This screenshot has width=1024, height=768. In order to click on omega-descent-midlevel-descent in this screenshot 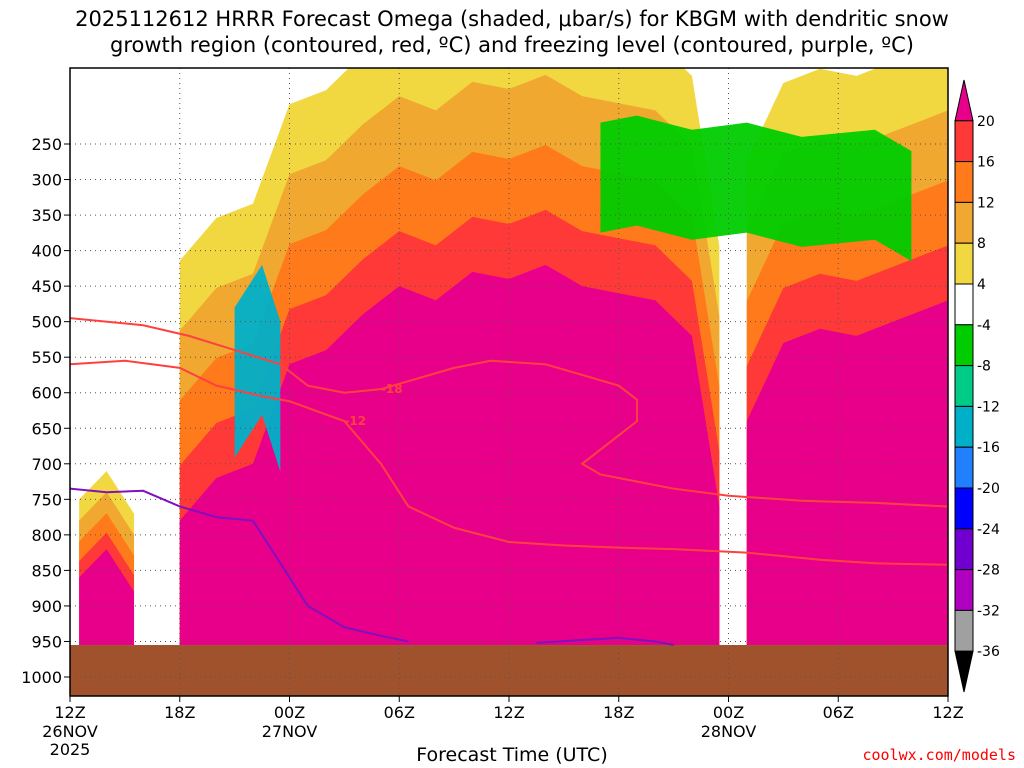, I will do `click(257, 368)`.